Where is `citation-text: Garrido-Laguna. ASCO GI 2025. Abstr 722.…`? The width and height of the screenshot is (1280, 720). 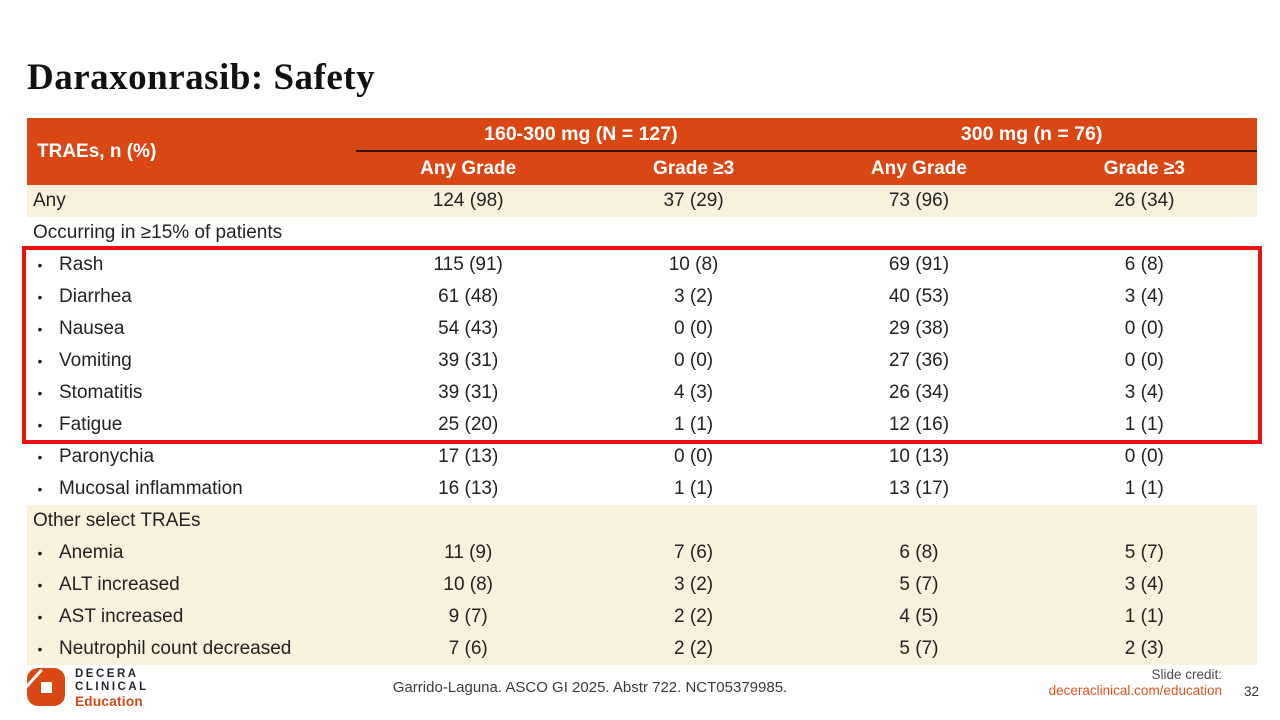
citation-text: Garrido-Laguna. ASCO GI 2025. Abstr 722.… is located at coordinates (590, 687).